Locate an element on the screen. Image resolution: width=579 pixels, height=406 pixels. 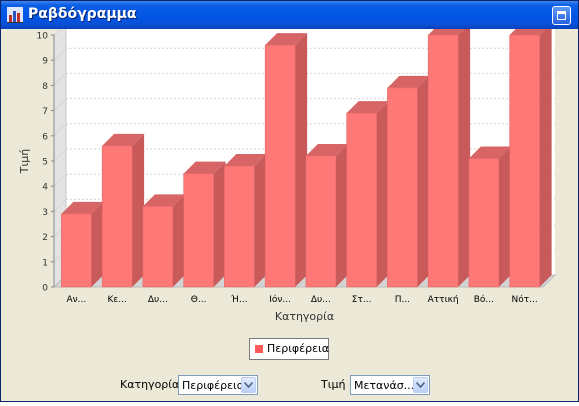
y-tick-label: 4 is located at coordinates (45, 188).